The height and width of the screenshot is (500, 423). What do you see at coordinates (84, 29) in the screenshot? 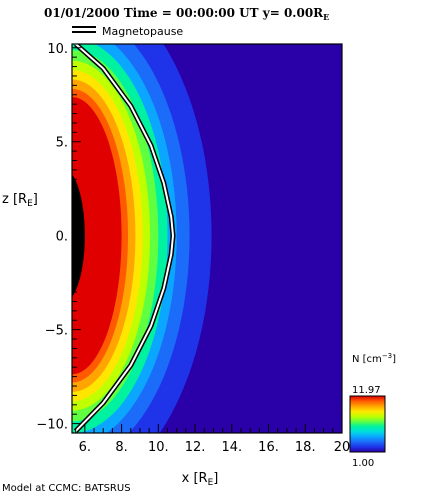
I see `magnetopause-legend-swatch` at bounding box center [84, 29].